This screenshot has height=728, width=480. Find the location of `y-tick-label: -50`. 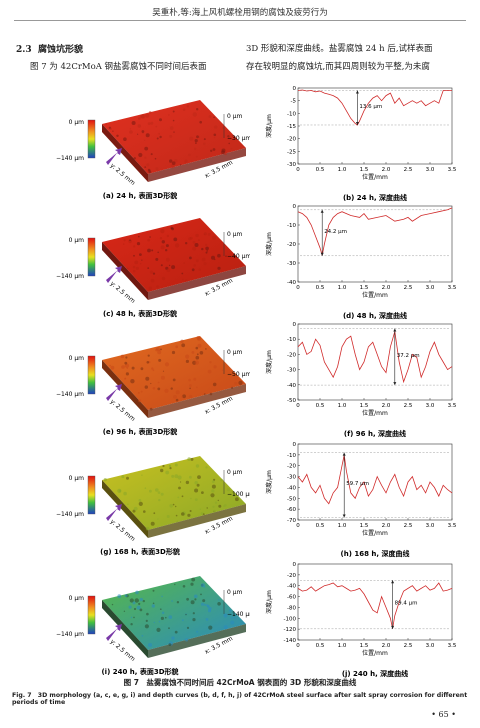

y-tick-label: -50 is located at coordinates (291, 401).